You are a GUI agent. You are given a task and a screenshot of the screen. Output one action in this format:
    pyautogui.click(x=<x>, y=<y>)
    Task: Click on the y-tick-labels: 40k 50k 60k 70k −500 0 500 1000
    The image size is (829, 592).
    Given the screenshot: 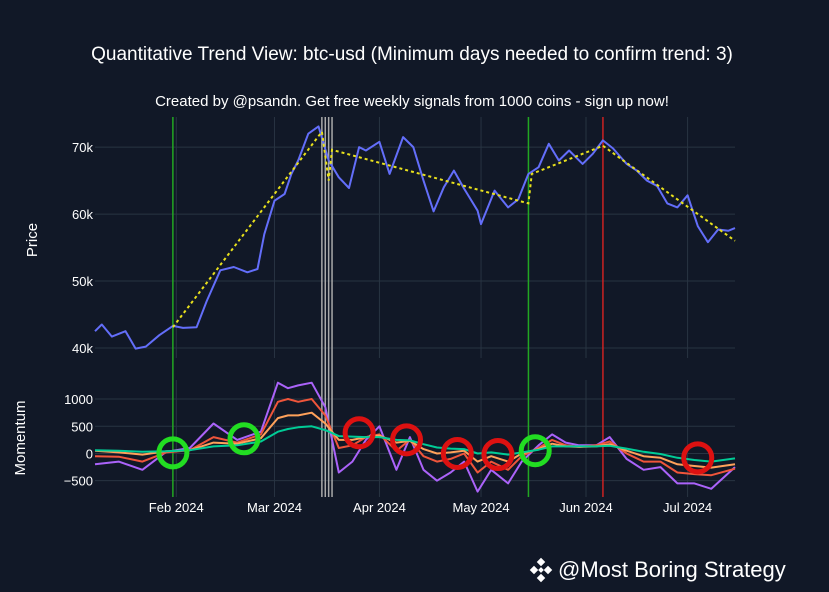 What is the action you would take?
    pyautogui.click(x=79, y=314)
    